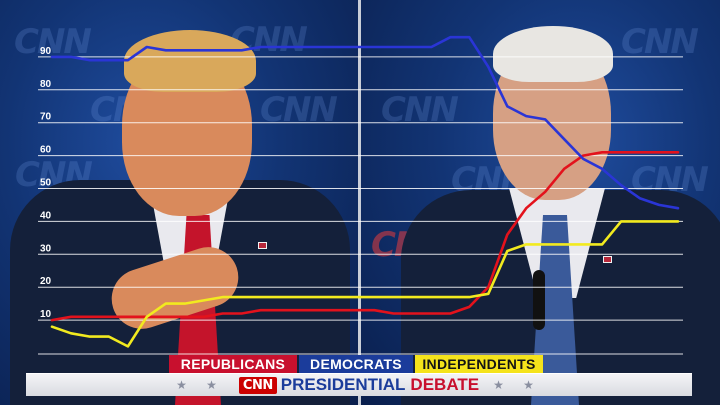  I want to click on debate-banner: ★ ★ CNN PRESIDENTIAL DEBATE ★ ★, so click(359, 384).